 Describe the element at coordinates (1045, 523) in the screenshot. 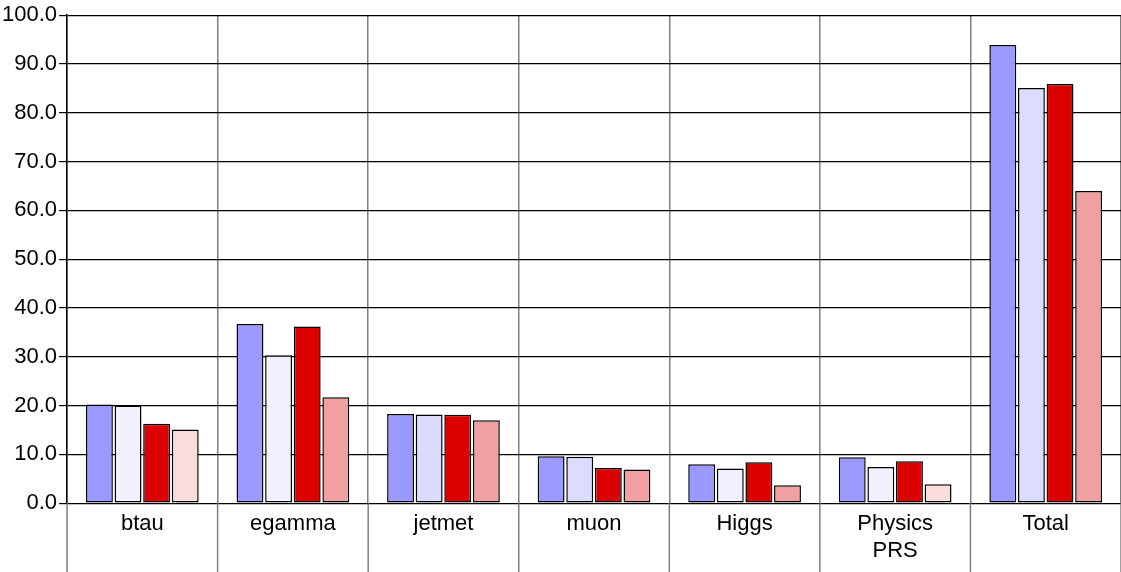

I see `x-tick-label: Total` at that location.